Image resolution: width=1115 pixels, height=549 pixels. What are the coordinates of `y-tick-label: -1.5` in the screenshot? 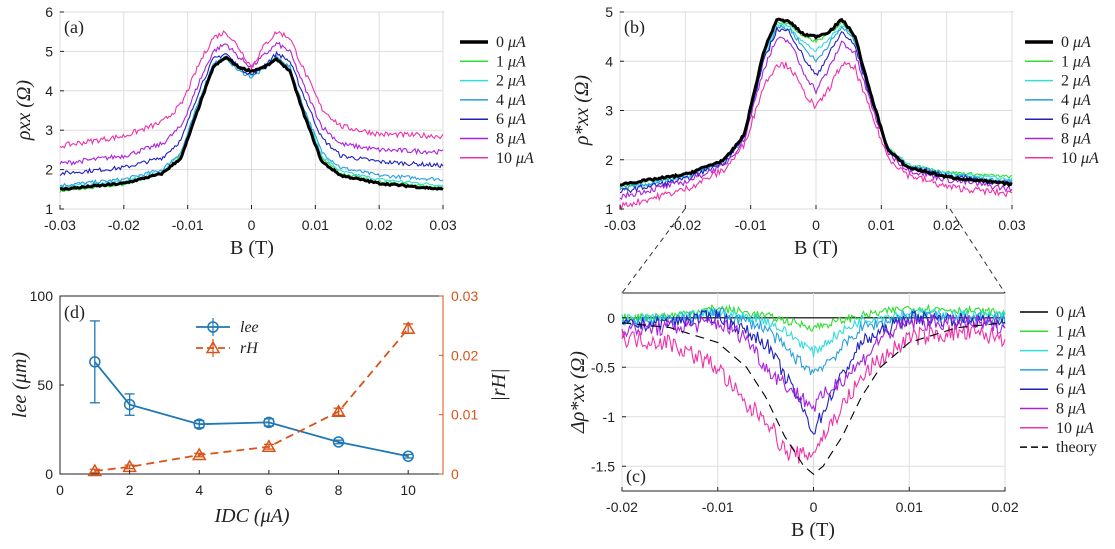 It's located at (603, 466).